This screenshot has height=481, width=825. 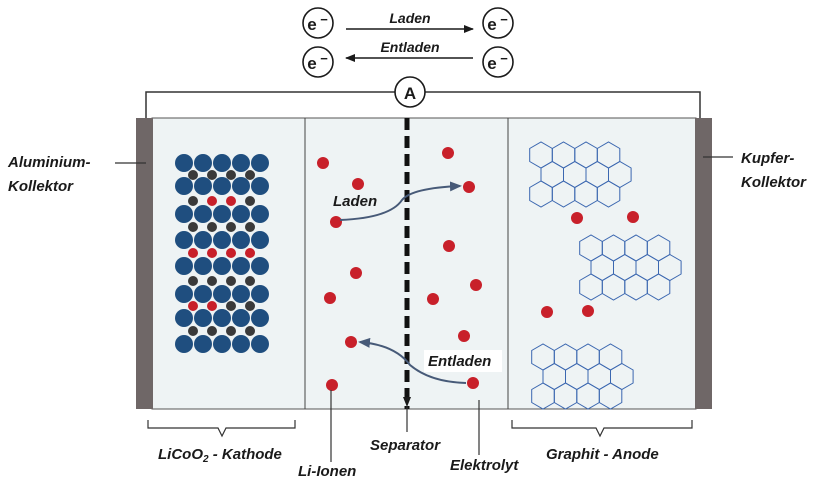 I want to click on entladen-curved-arrow, so click(x=412, y=360).